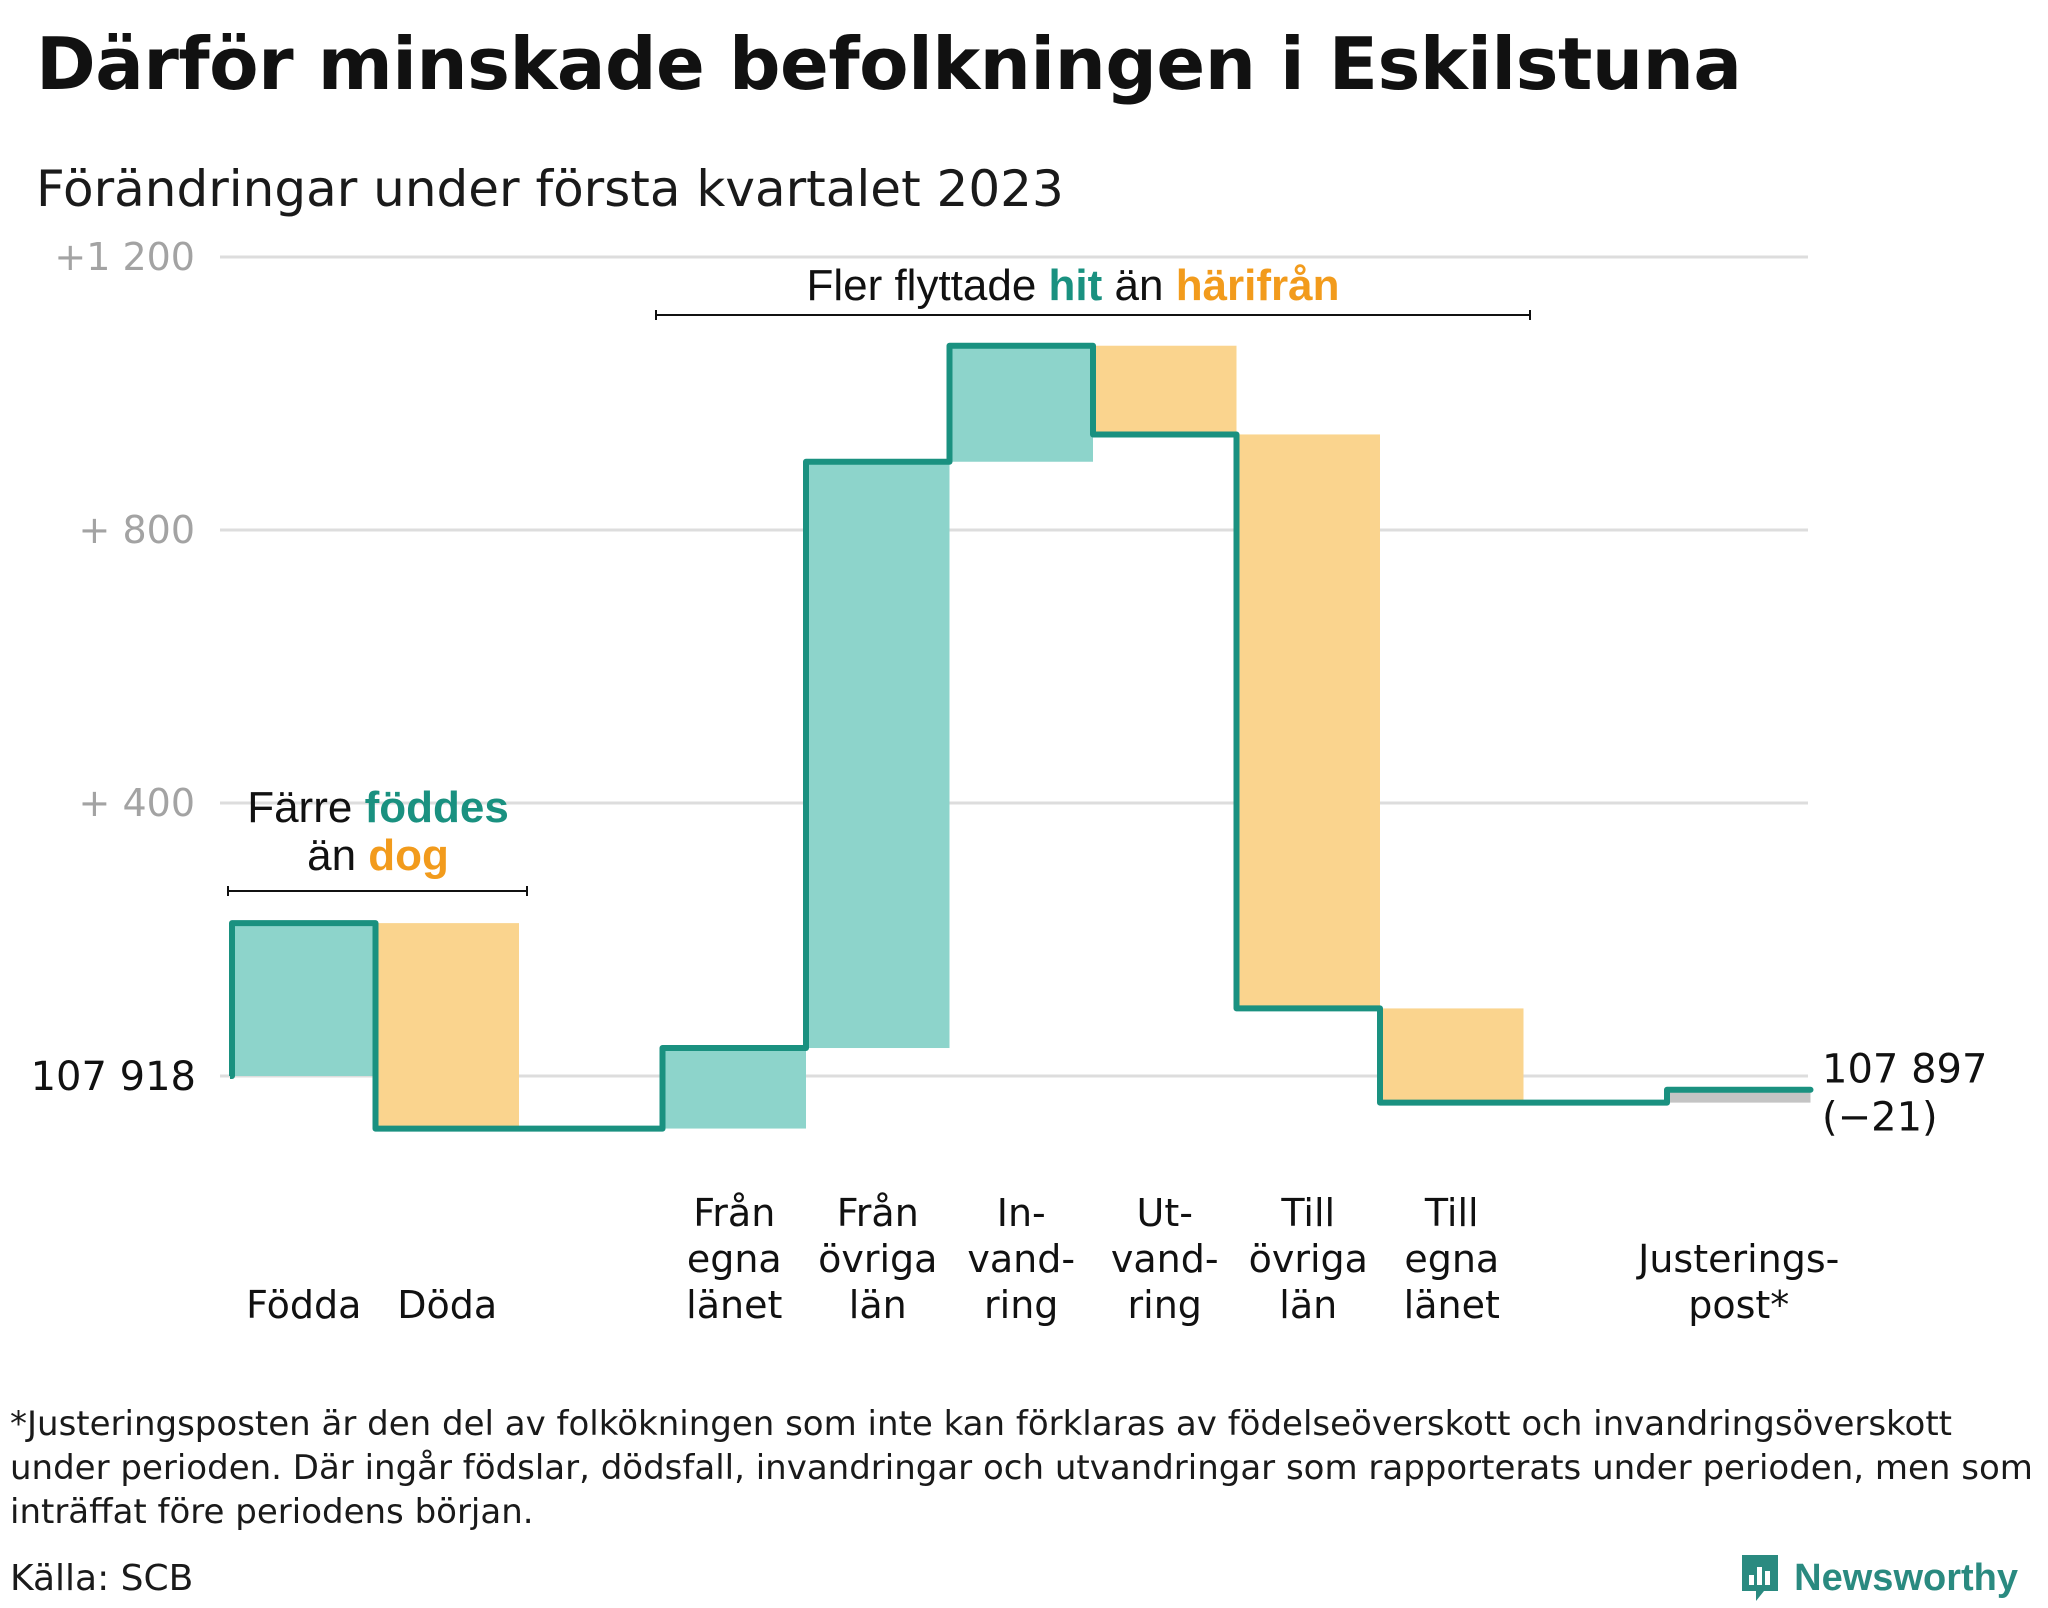 The width and height of the screenshot is (2048, 1608). Describe the element at coordinates (102, 1578) in the screenshot. I see `source-text: Källa: SCB` at that location.